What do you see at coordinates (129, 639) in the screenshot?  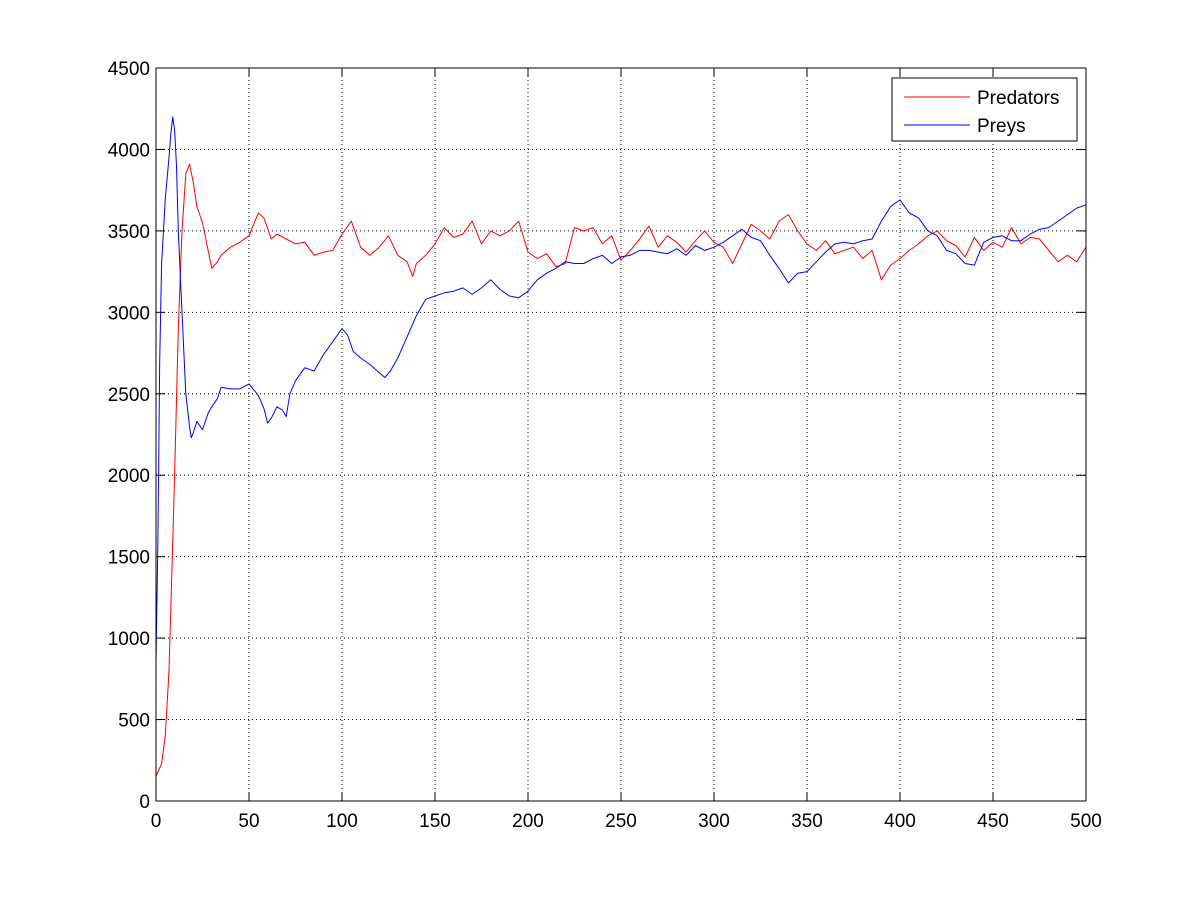 I see `y-tick-label: 1000` at bounding box center [129, 639].